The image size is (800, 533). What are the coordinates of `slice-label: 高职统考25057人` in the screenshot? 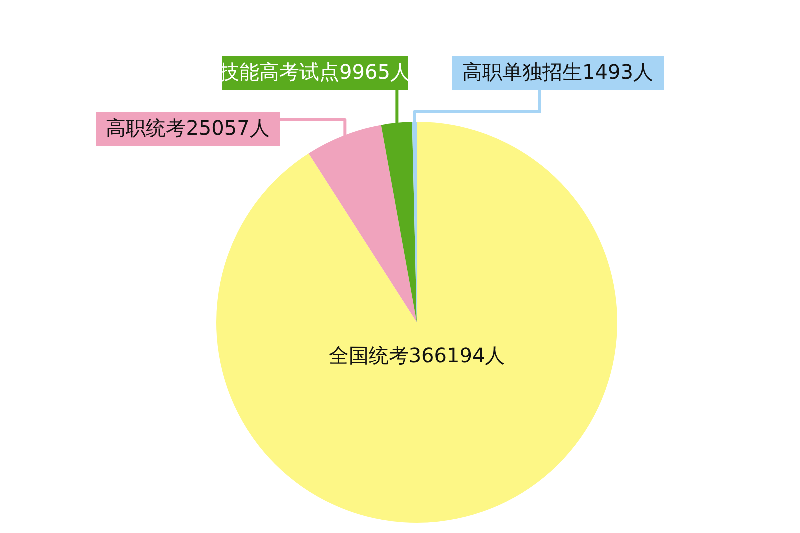 It's located at (188, 128).